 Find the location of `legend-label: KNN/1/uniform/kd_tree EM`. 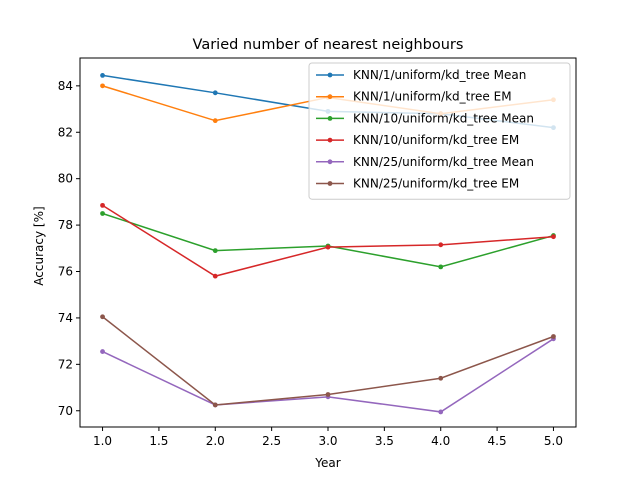

legend-label: KNN/1/uniform/kd_tree EM is located at coordinates (432, 97).